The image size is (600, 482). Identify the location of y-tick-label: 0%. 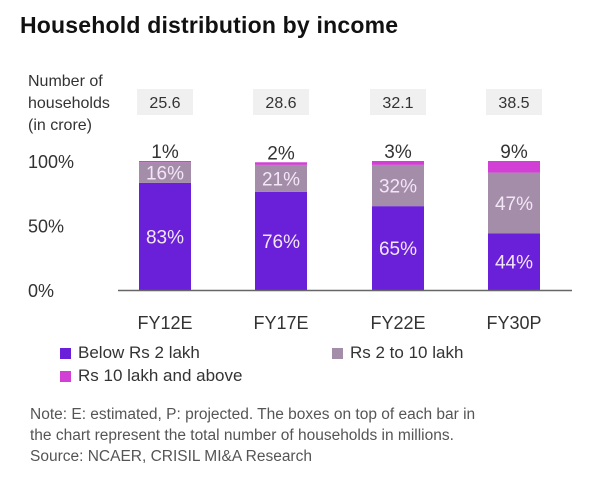
(41, 291).